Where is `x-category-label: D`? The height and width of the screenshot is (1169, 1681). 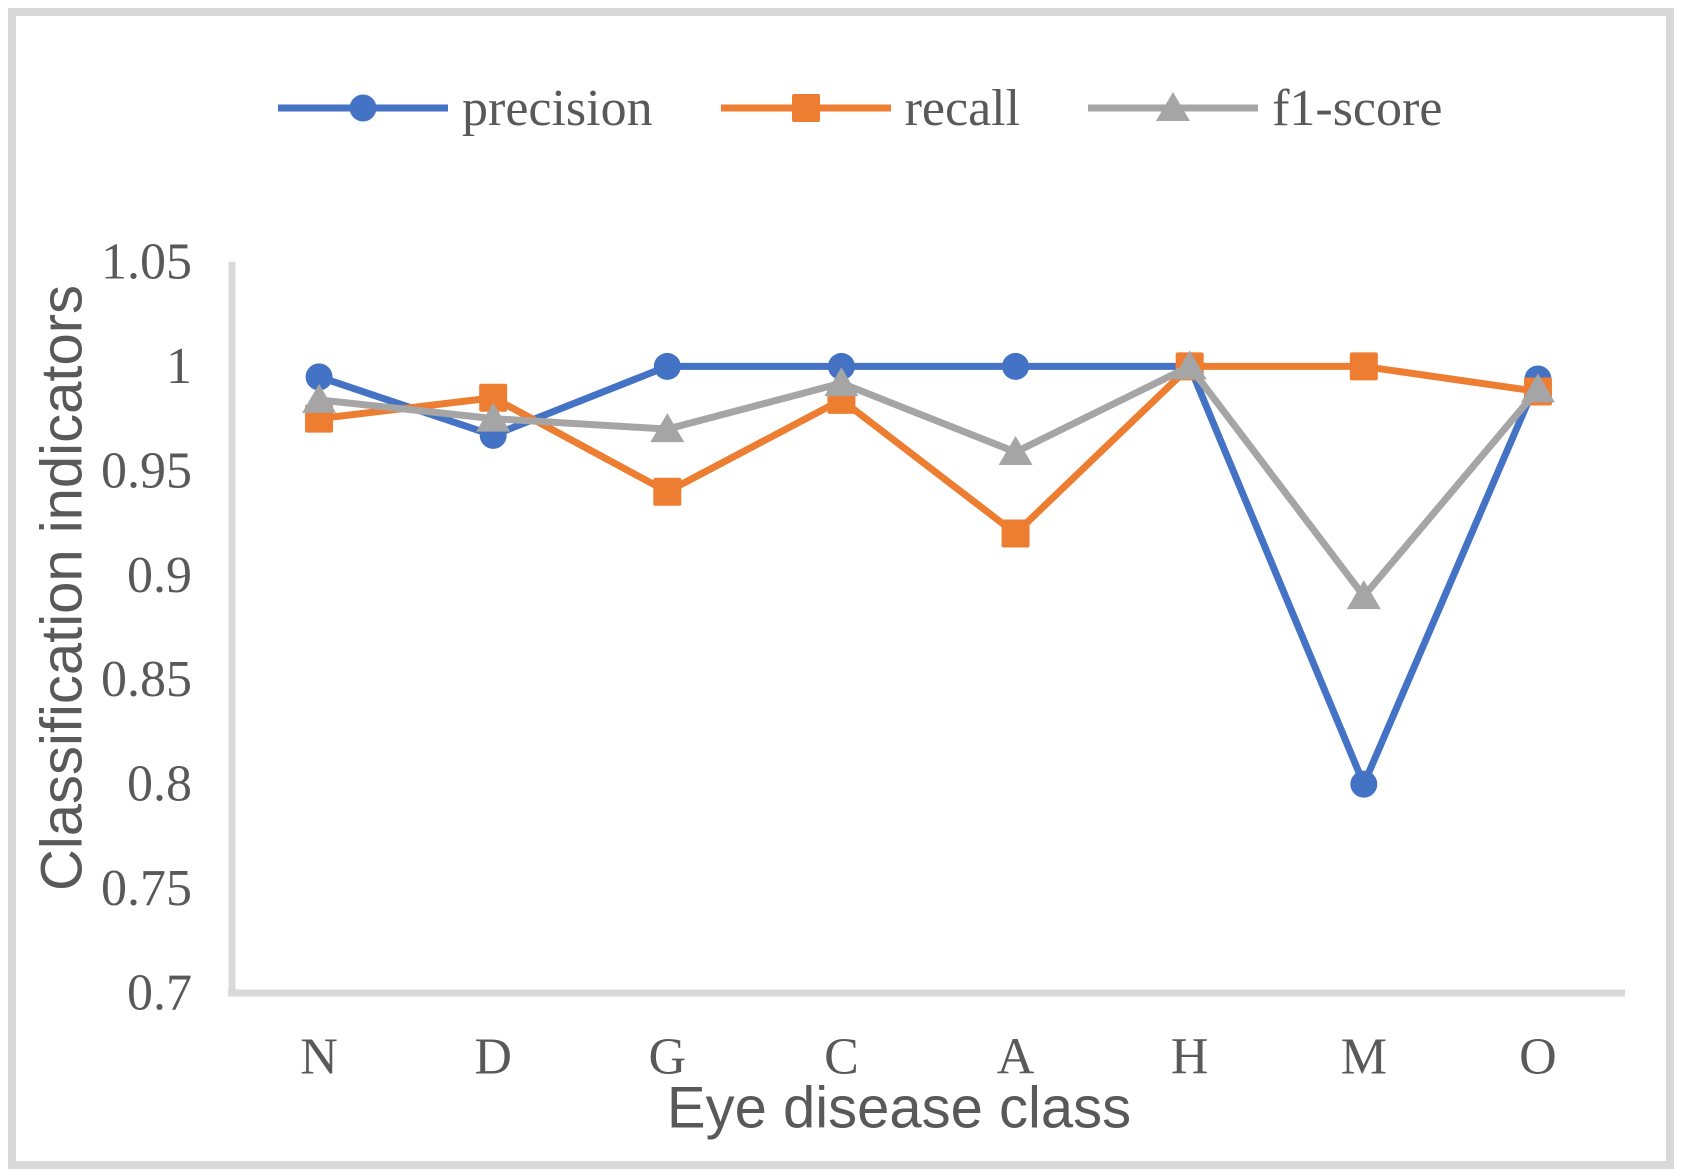 x-category-label: D is located at coordinates (493, 1057).